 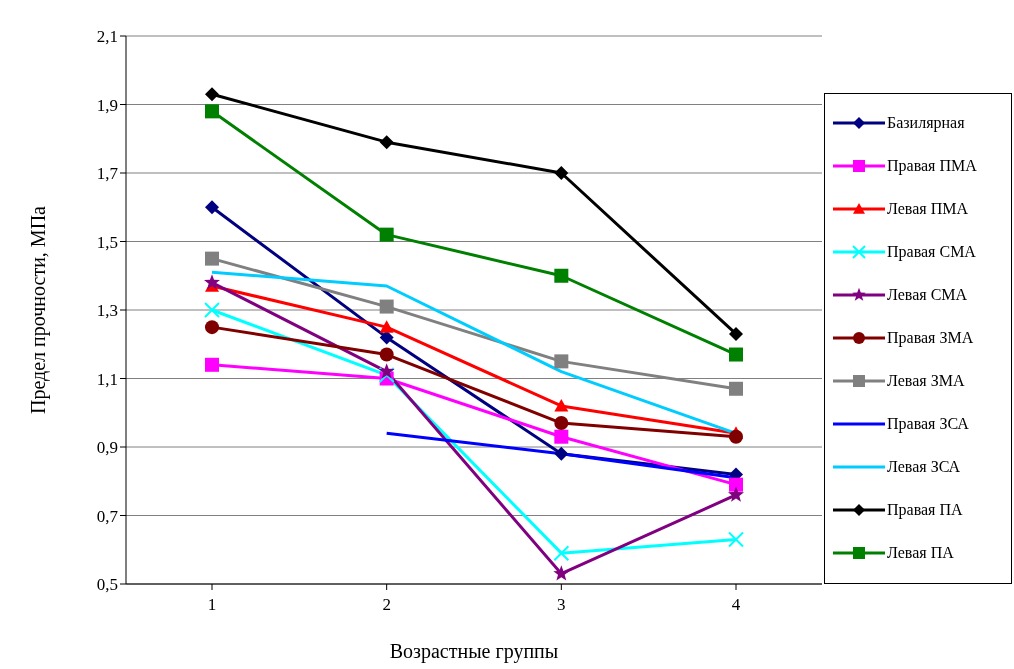 I want to click on x-tick-label: 2, so click(x=386, y=605).